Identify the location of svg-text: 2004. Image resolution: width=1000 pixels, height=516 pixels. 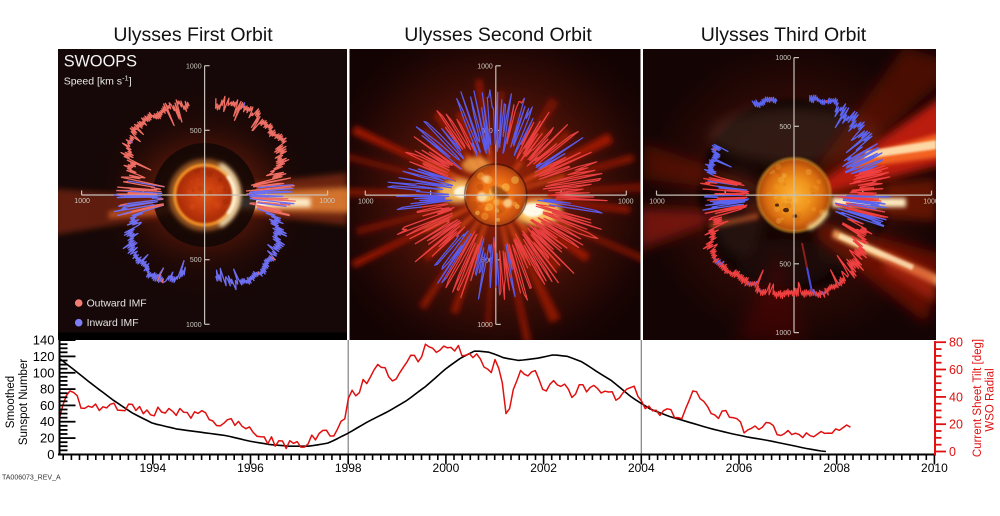
(641, 468).